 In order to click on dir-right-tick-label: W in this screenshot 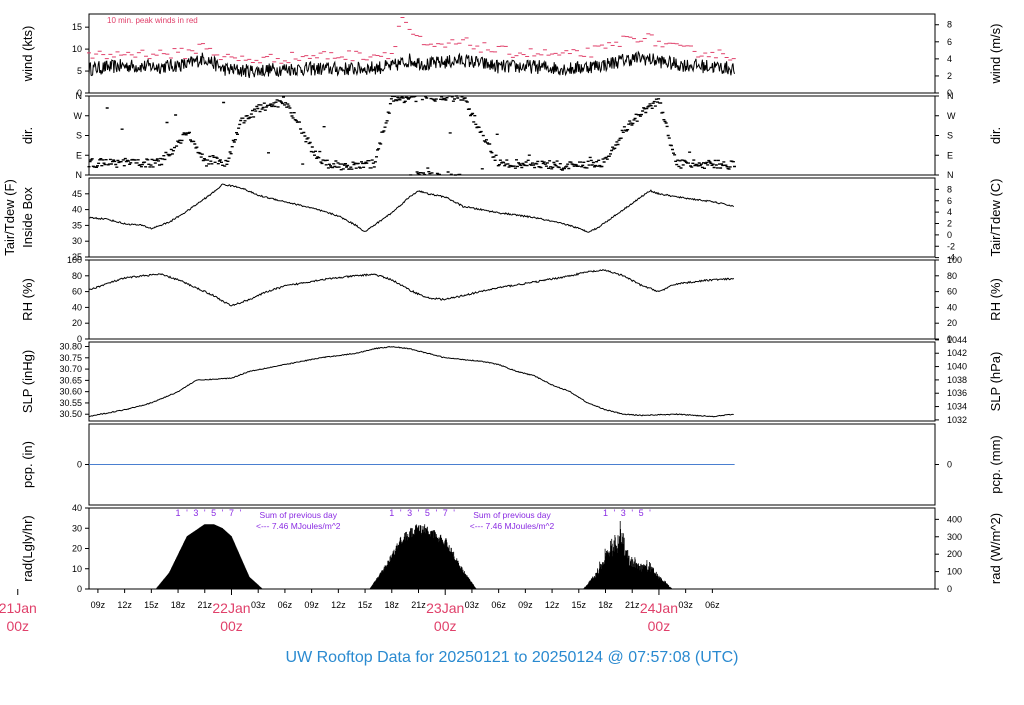, I will do `click(951, 116)`.